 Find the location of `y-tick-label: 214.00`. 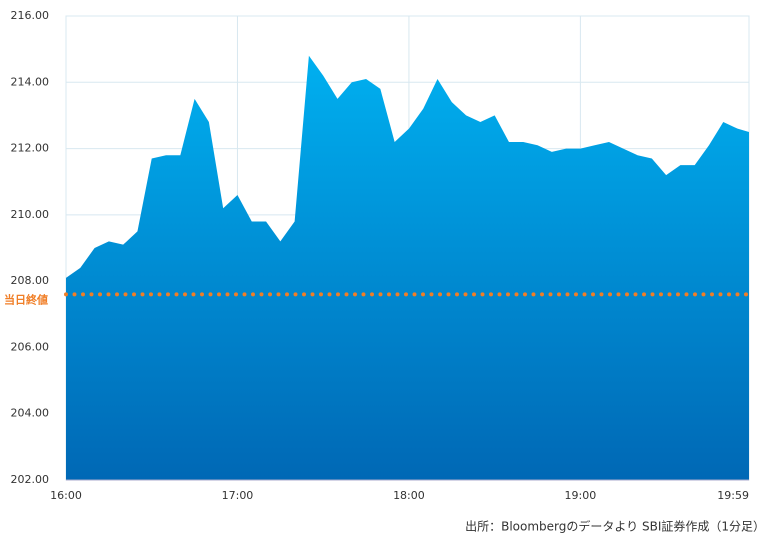

y-tick-label: 214.00 is located at coordinates (30, 81).